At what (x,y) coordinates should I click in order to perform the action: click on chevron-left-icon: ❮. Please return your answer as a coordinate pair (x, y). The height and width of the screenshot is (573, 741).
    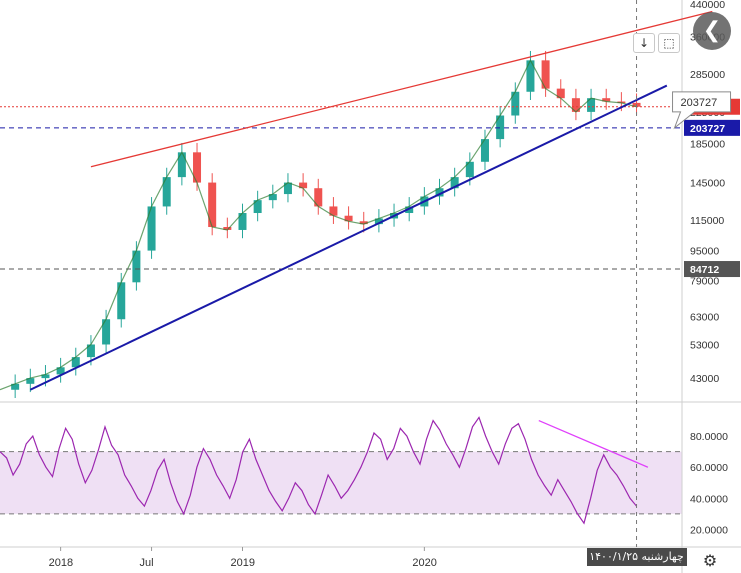
    Looking at the image, I should click on (712, 30).